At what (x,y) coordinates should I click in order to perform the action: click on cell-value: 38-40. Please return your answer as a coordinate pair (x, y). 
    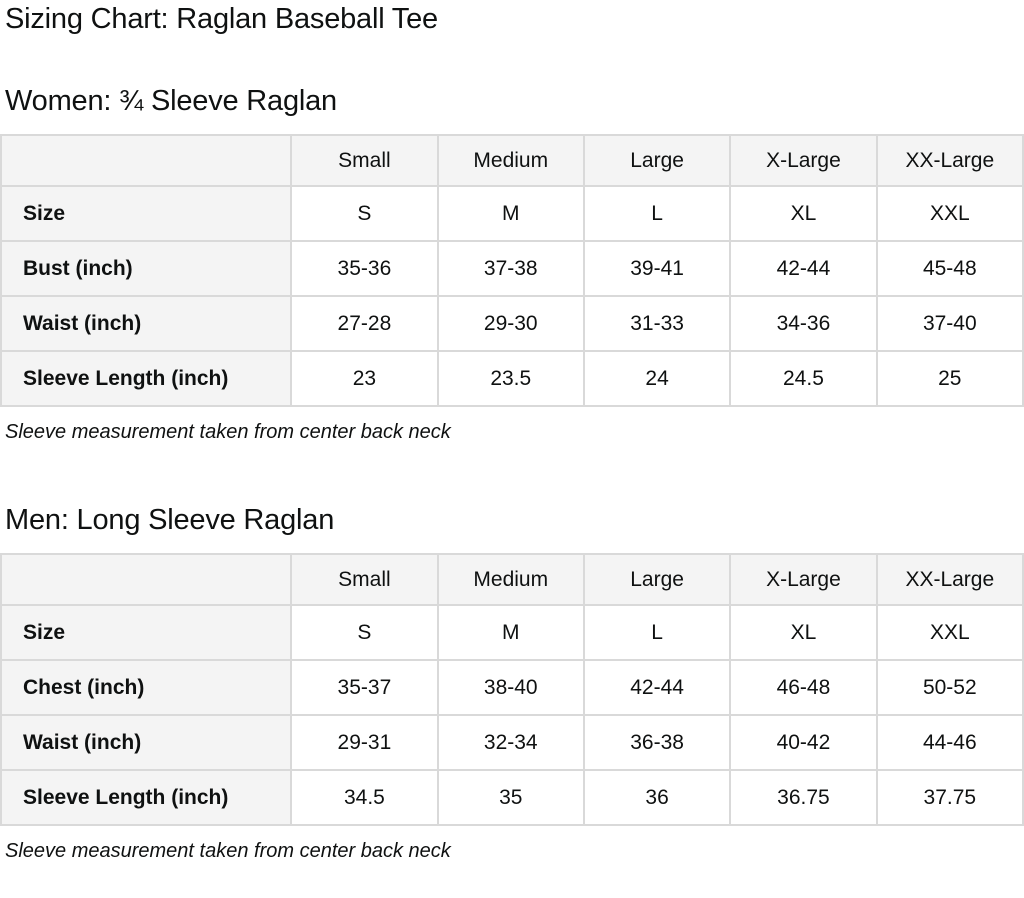
    Looking at the image, I should click on (510, 687).